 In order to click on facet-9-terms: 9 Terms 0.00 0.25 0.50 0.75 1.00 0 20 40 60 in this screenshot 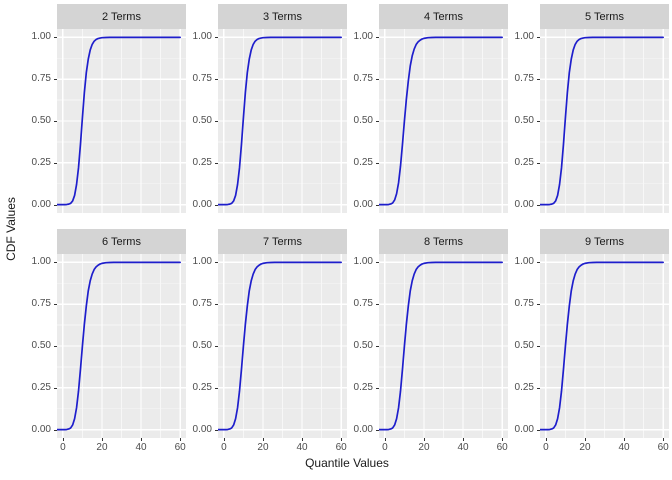, I will do `click(588, 341)`.